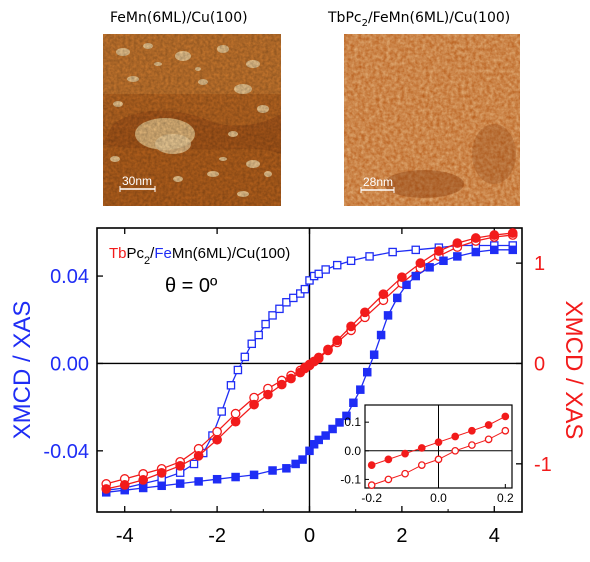  Describe the element at coordinates (136, 253) in the screenshot. I see `legend-label-part: Pc` at that location.